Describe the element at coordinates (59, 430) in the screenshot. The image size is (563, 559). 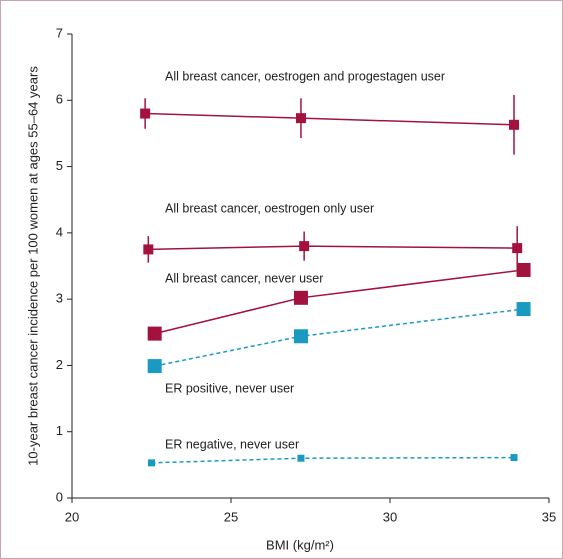
I see `y-tick-label: 1` at that location.